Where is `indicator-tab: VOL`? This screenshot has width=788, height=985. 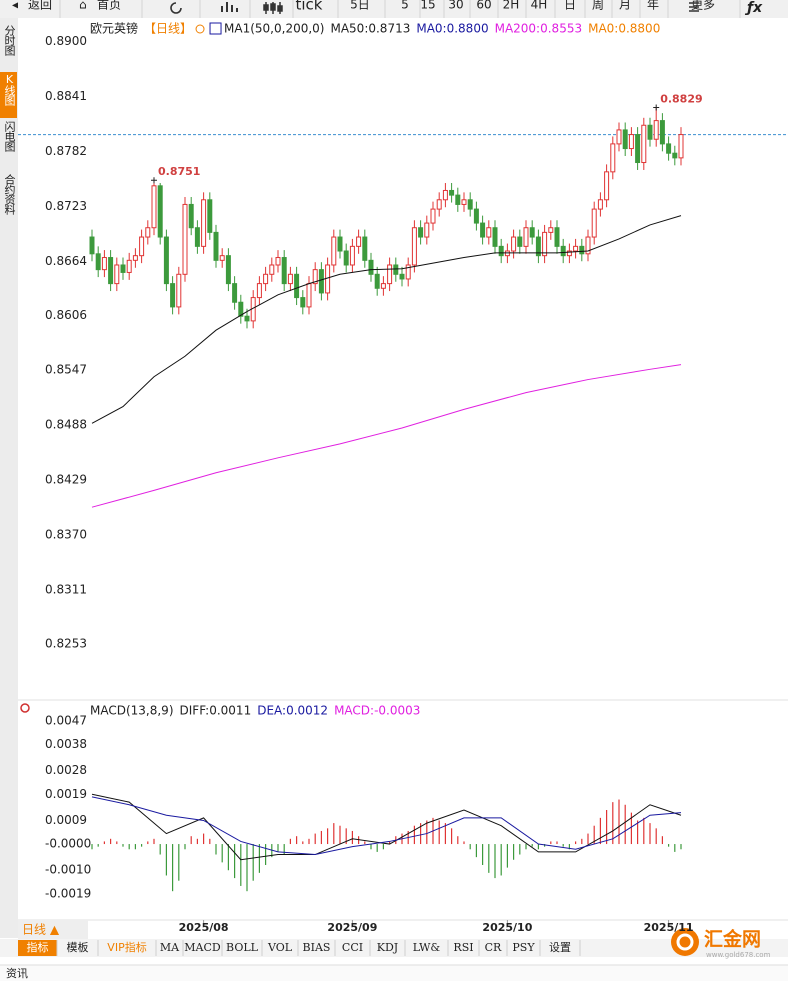
indicator-tab: VOL is located at coordinates (280, 947).